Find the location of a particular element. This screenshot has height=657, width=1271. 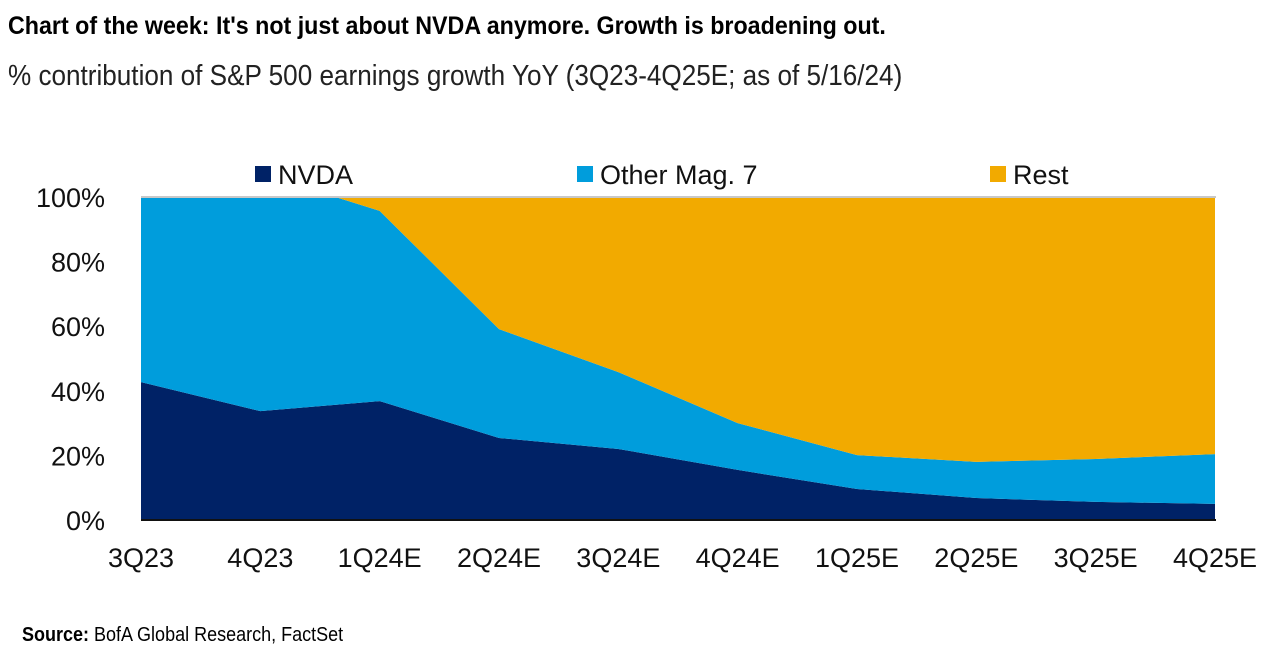

y-tick-label: 0% is located at coordinates (85, 521).